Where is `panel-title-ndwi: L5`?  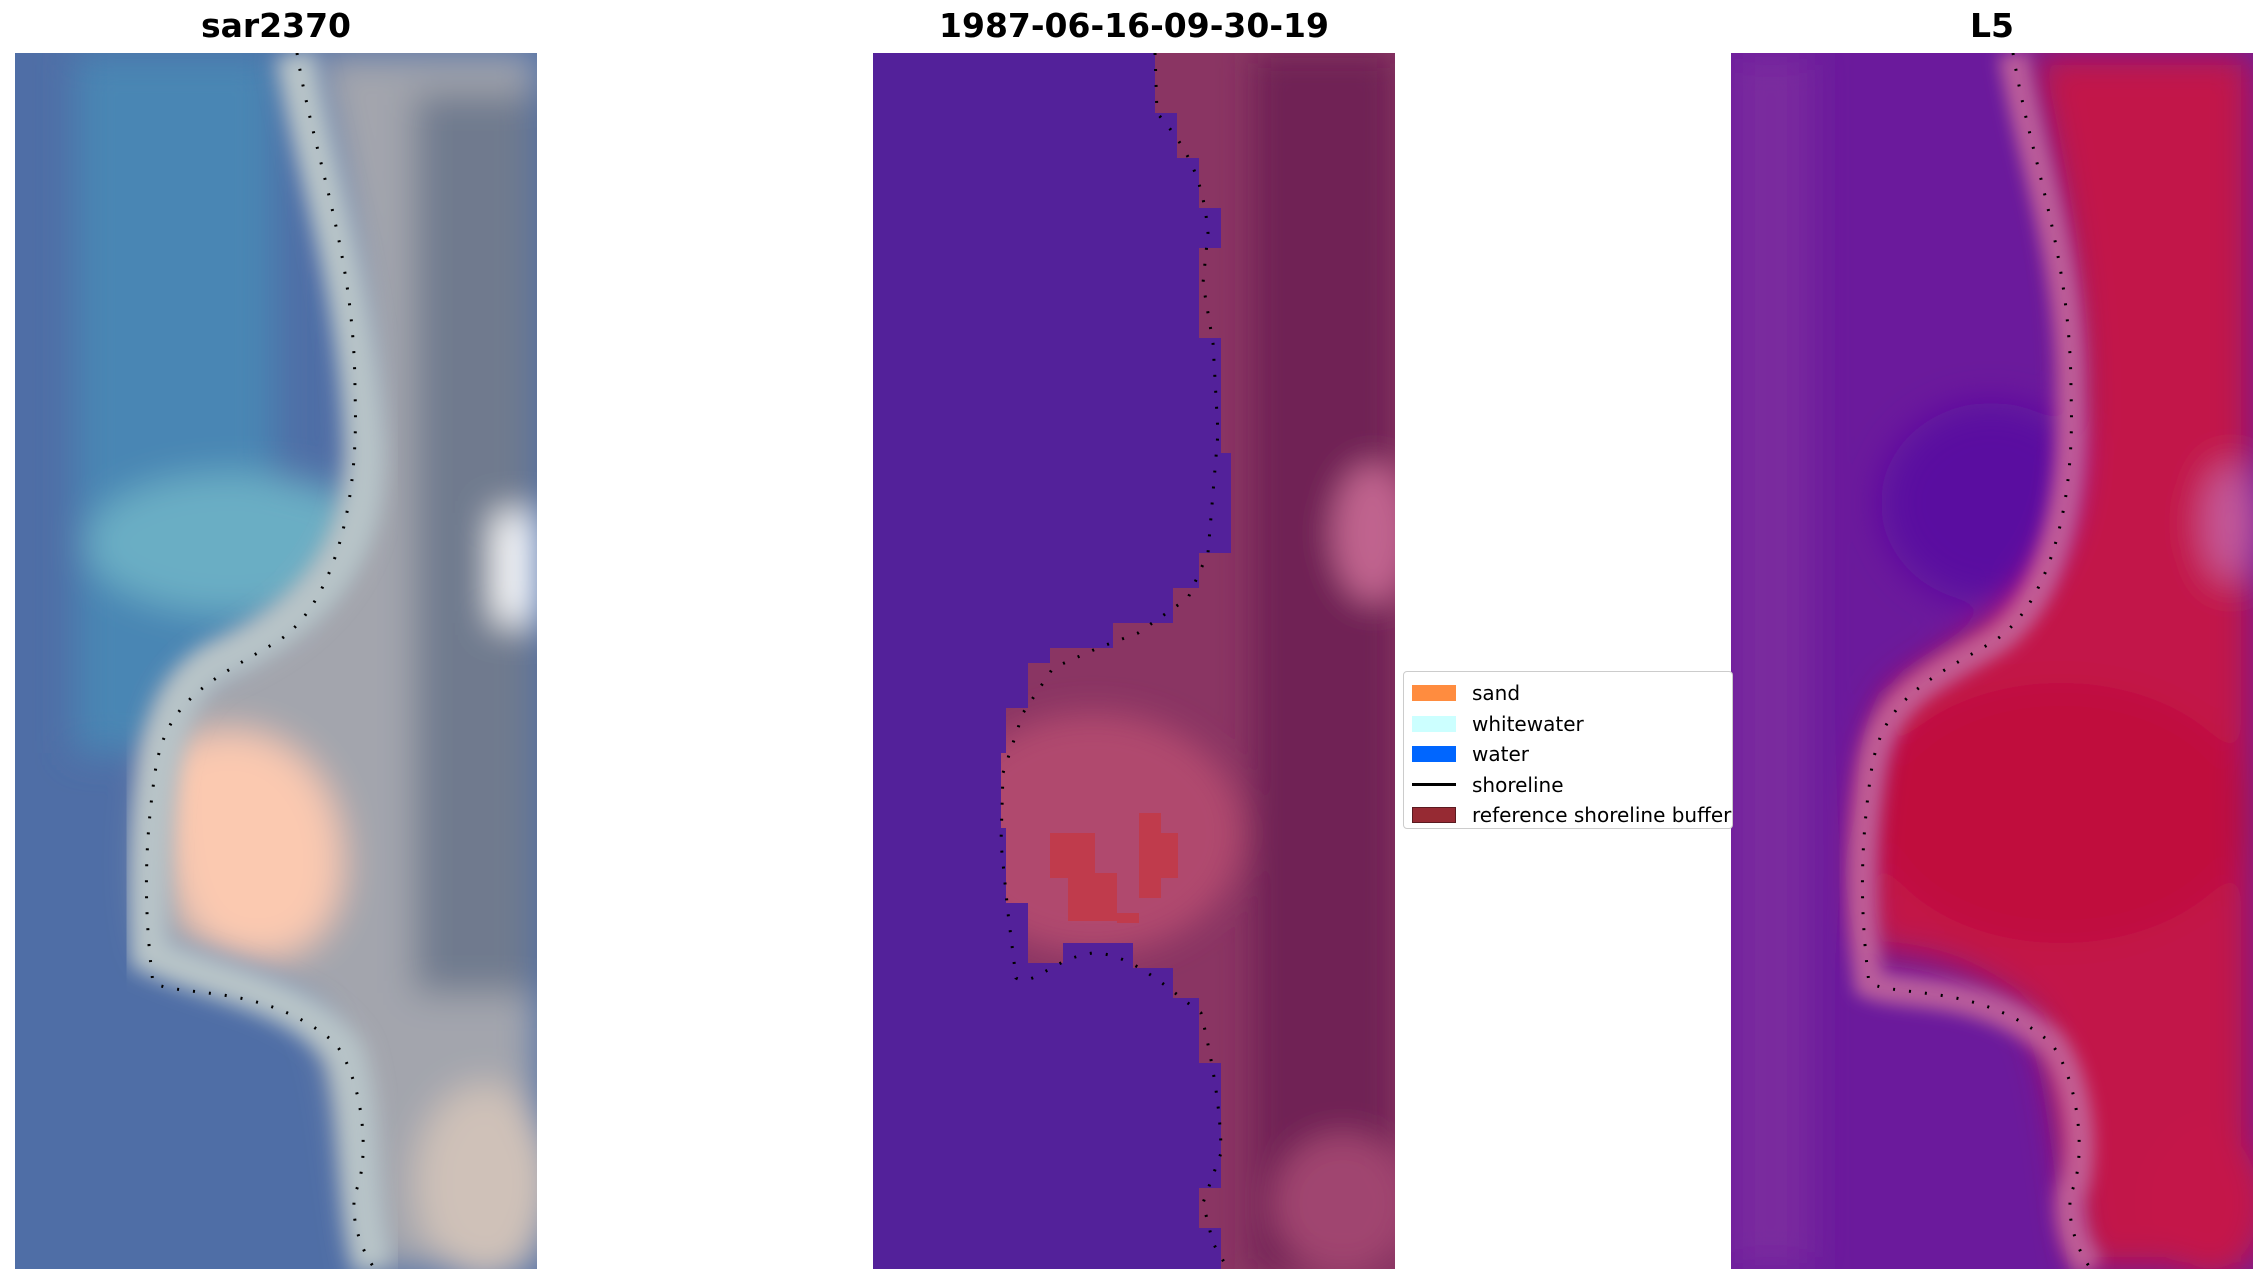
panel-title-ndwi: L5 is located at coordinates (1992, 25).